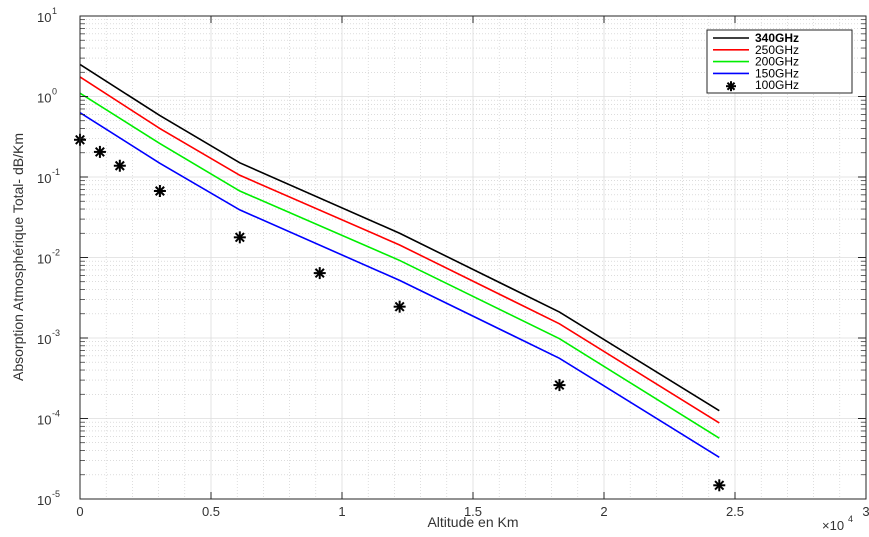 The height and width of the screenshot is (537, 869). What do you see at coordinates (341, 511) in the screenshot?
I see `x-tick-label: 1` at bounding box center [341, 511].